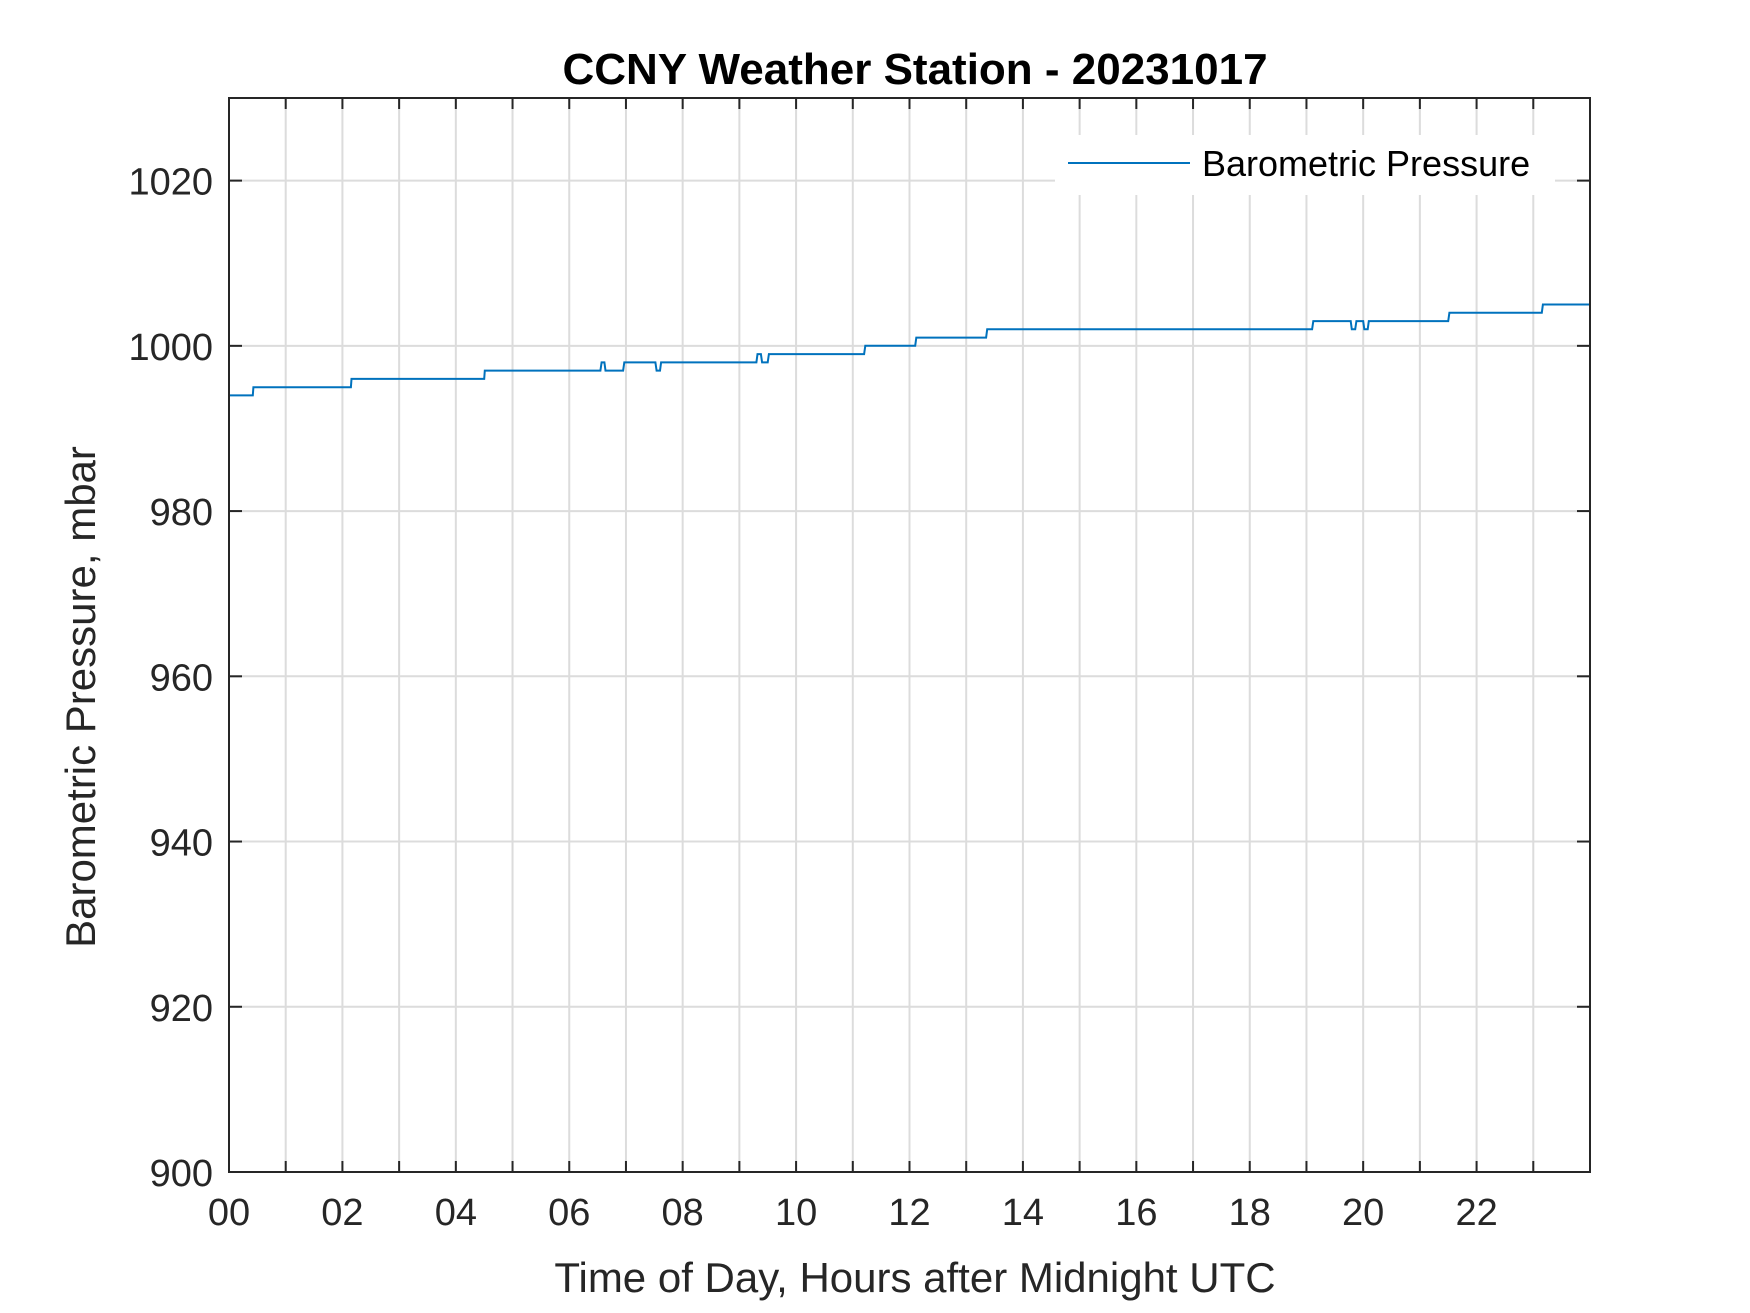 The image size is (1750, 1313). What do you see at coordinates (181, 513) in the screenshot?
I see `y-tick-label: 980` at bounding box center [181, 513].